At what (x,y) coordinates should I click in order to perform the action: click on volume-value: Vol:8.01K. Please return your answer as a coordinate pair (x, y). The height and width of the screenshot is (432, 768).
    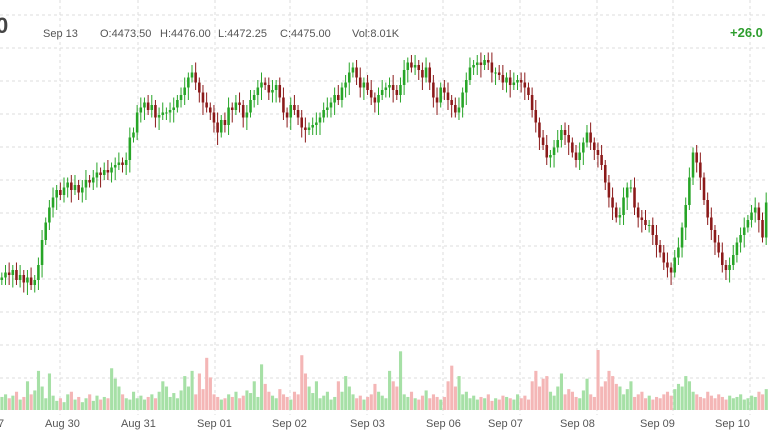
    Looking at the image, I should click on (376, 34).